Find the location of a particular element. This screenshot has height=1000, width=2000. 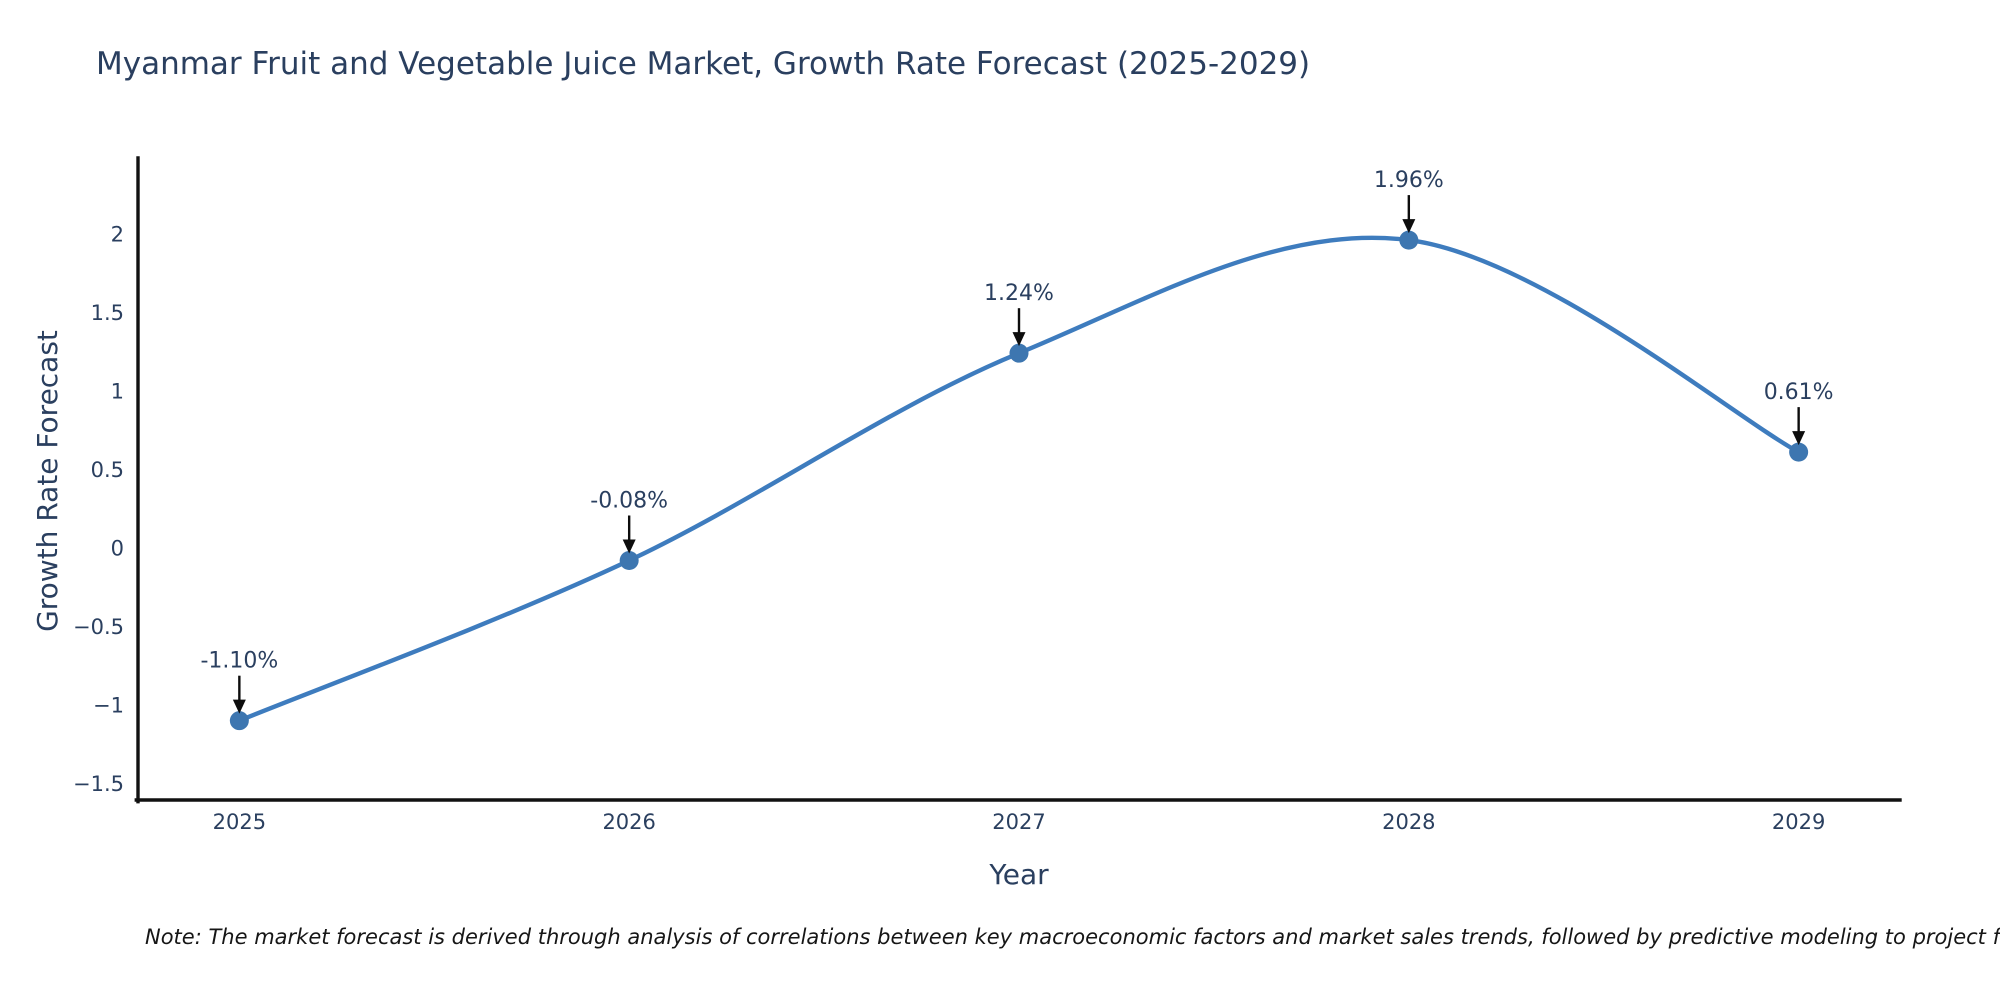

y-axis-title: Growth Rate Forecast is located at coordinates (47, 481).